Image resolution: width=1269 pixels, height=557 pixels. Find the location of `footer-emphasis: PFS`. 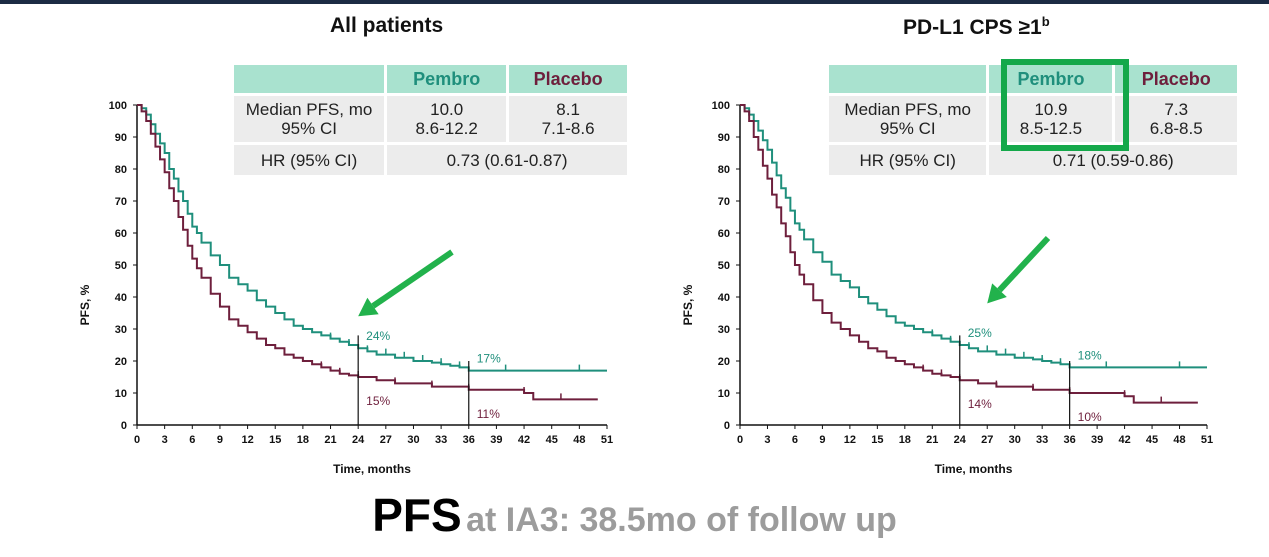

footer-emphasis: PFS is located at coordinates (417, 515).